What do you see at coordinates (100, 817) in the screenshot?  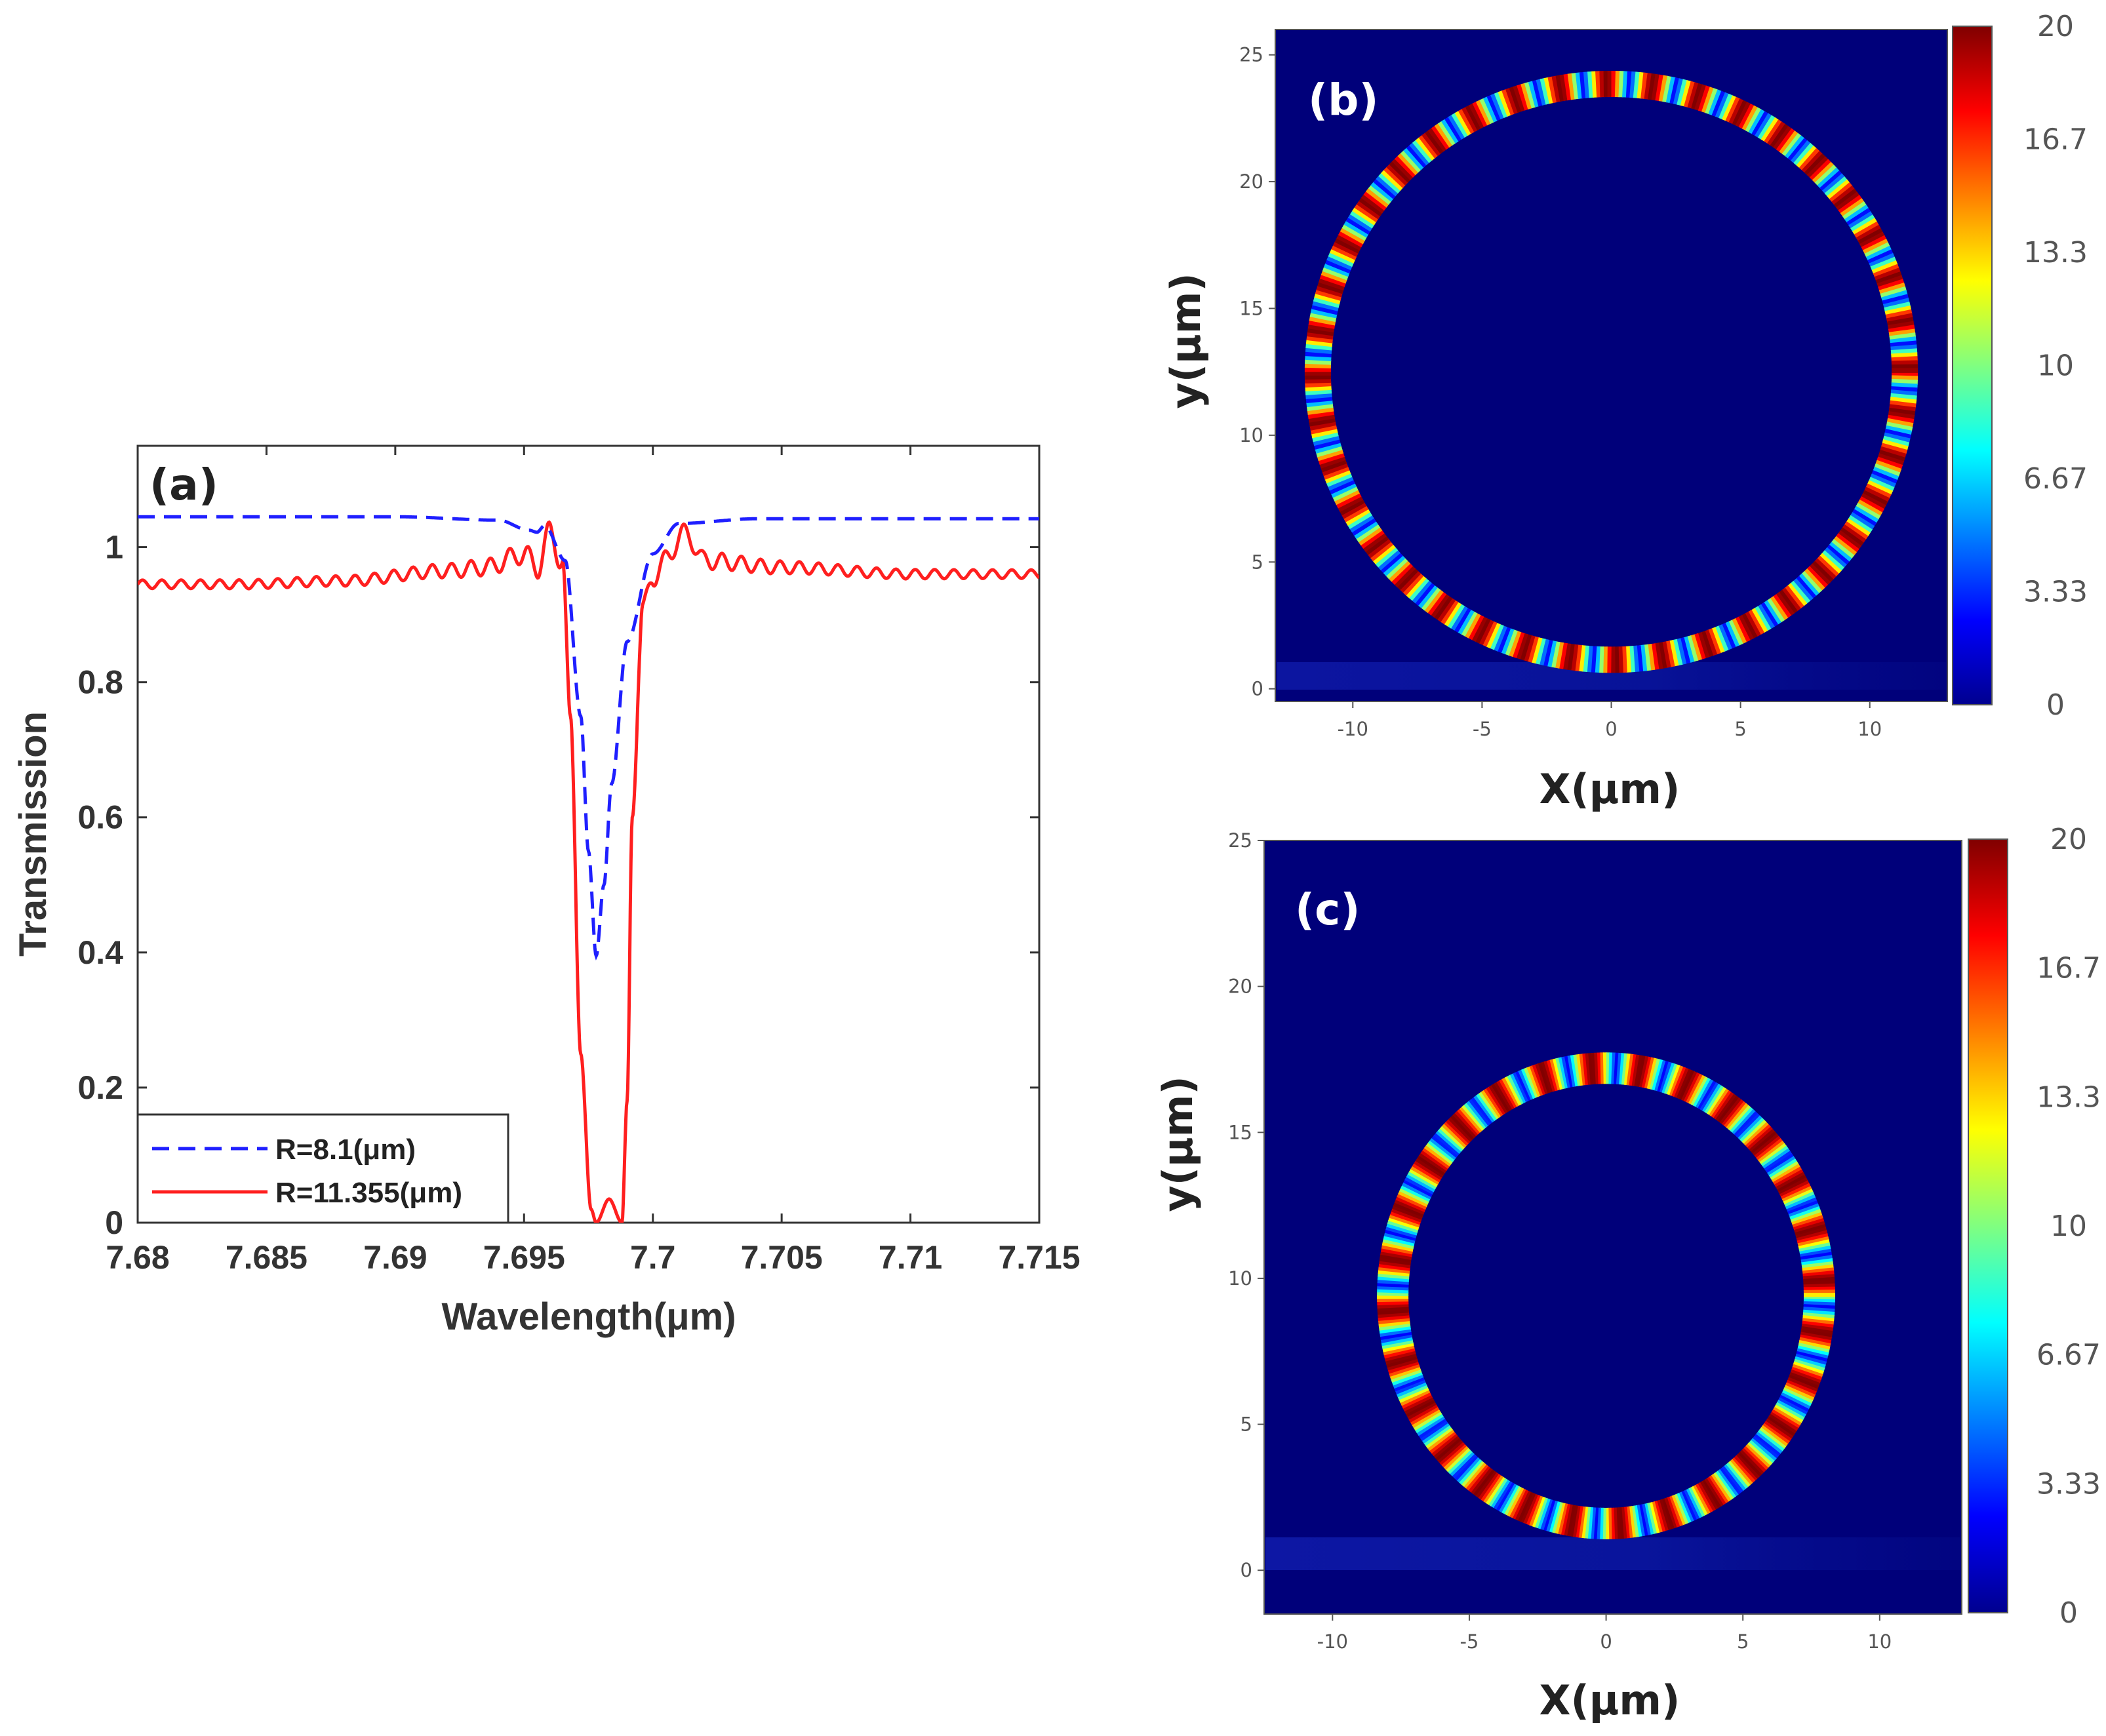 I see `y-tick-label: 0.6` at bounding box center [100, 817].